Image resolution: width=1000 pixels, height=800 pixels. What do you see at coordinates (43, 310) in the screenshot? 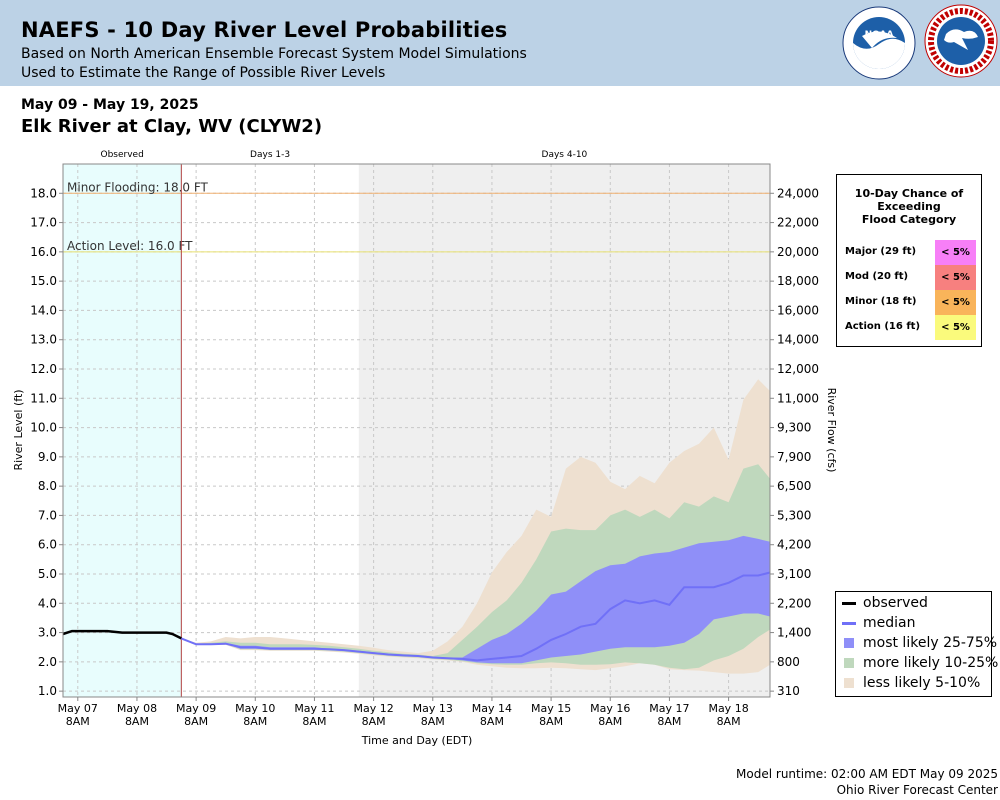
I see `y-tick-label: 14.0` at bounding box center [43, 310].